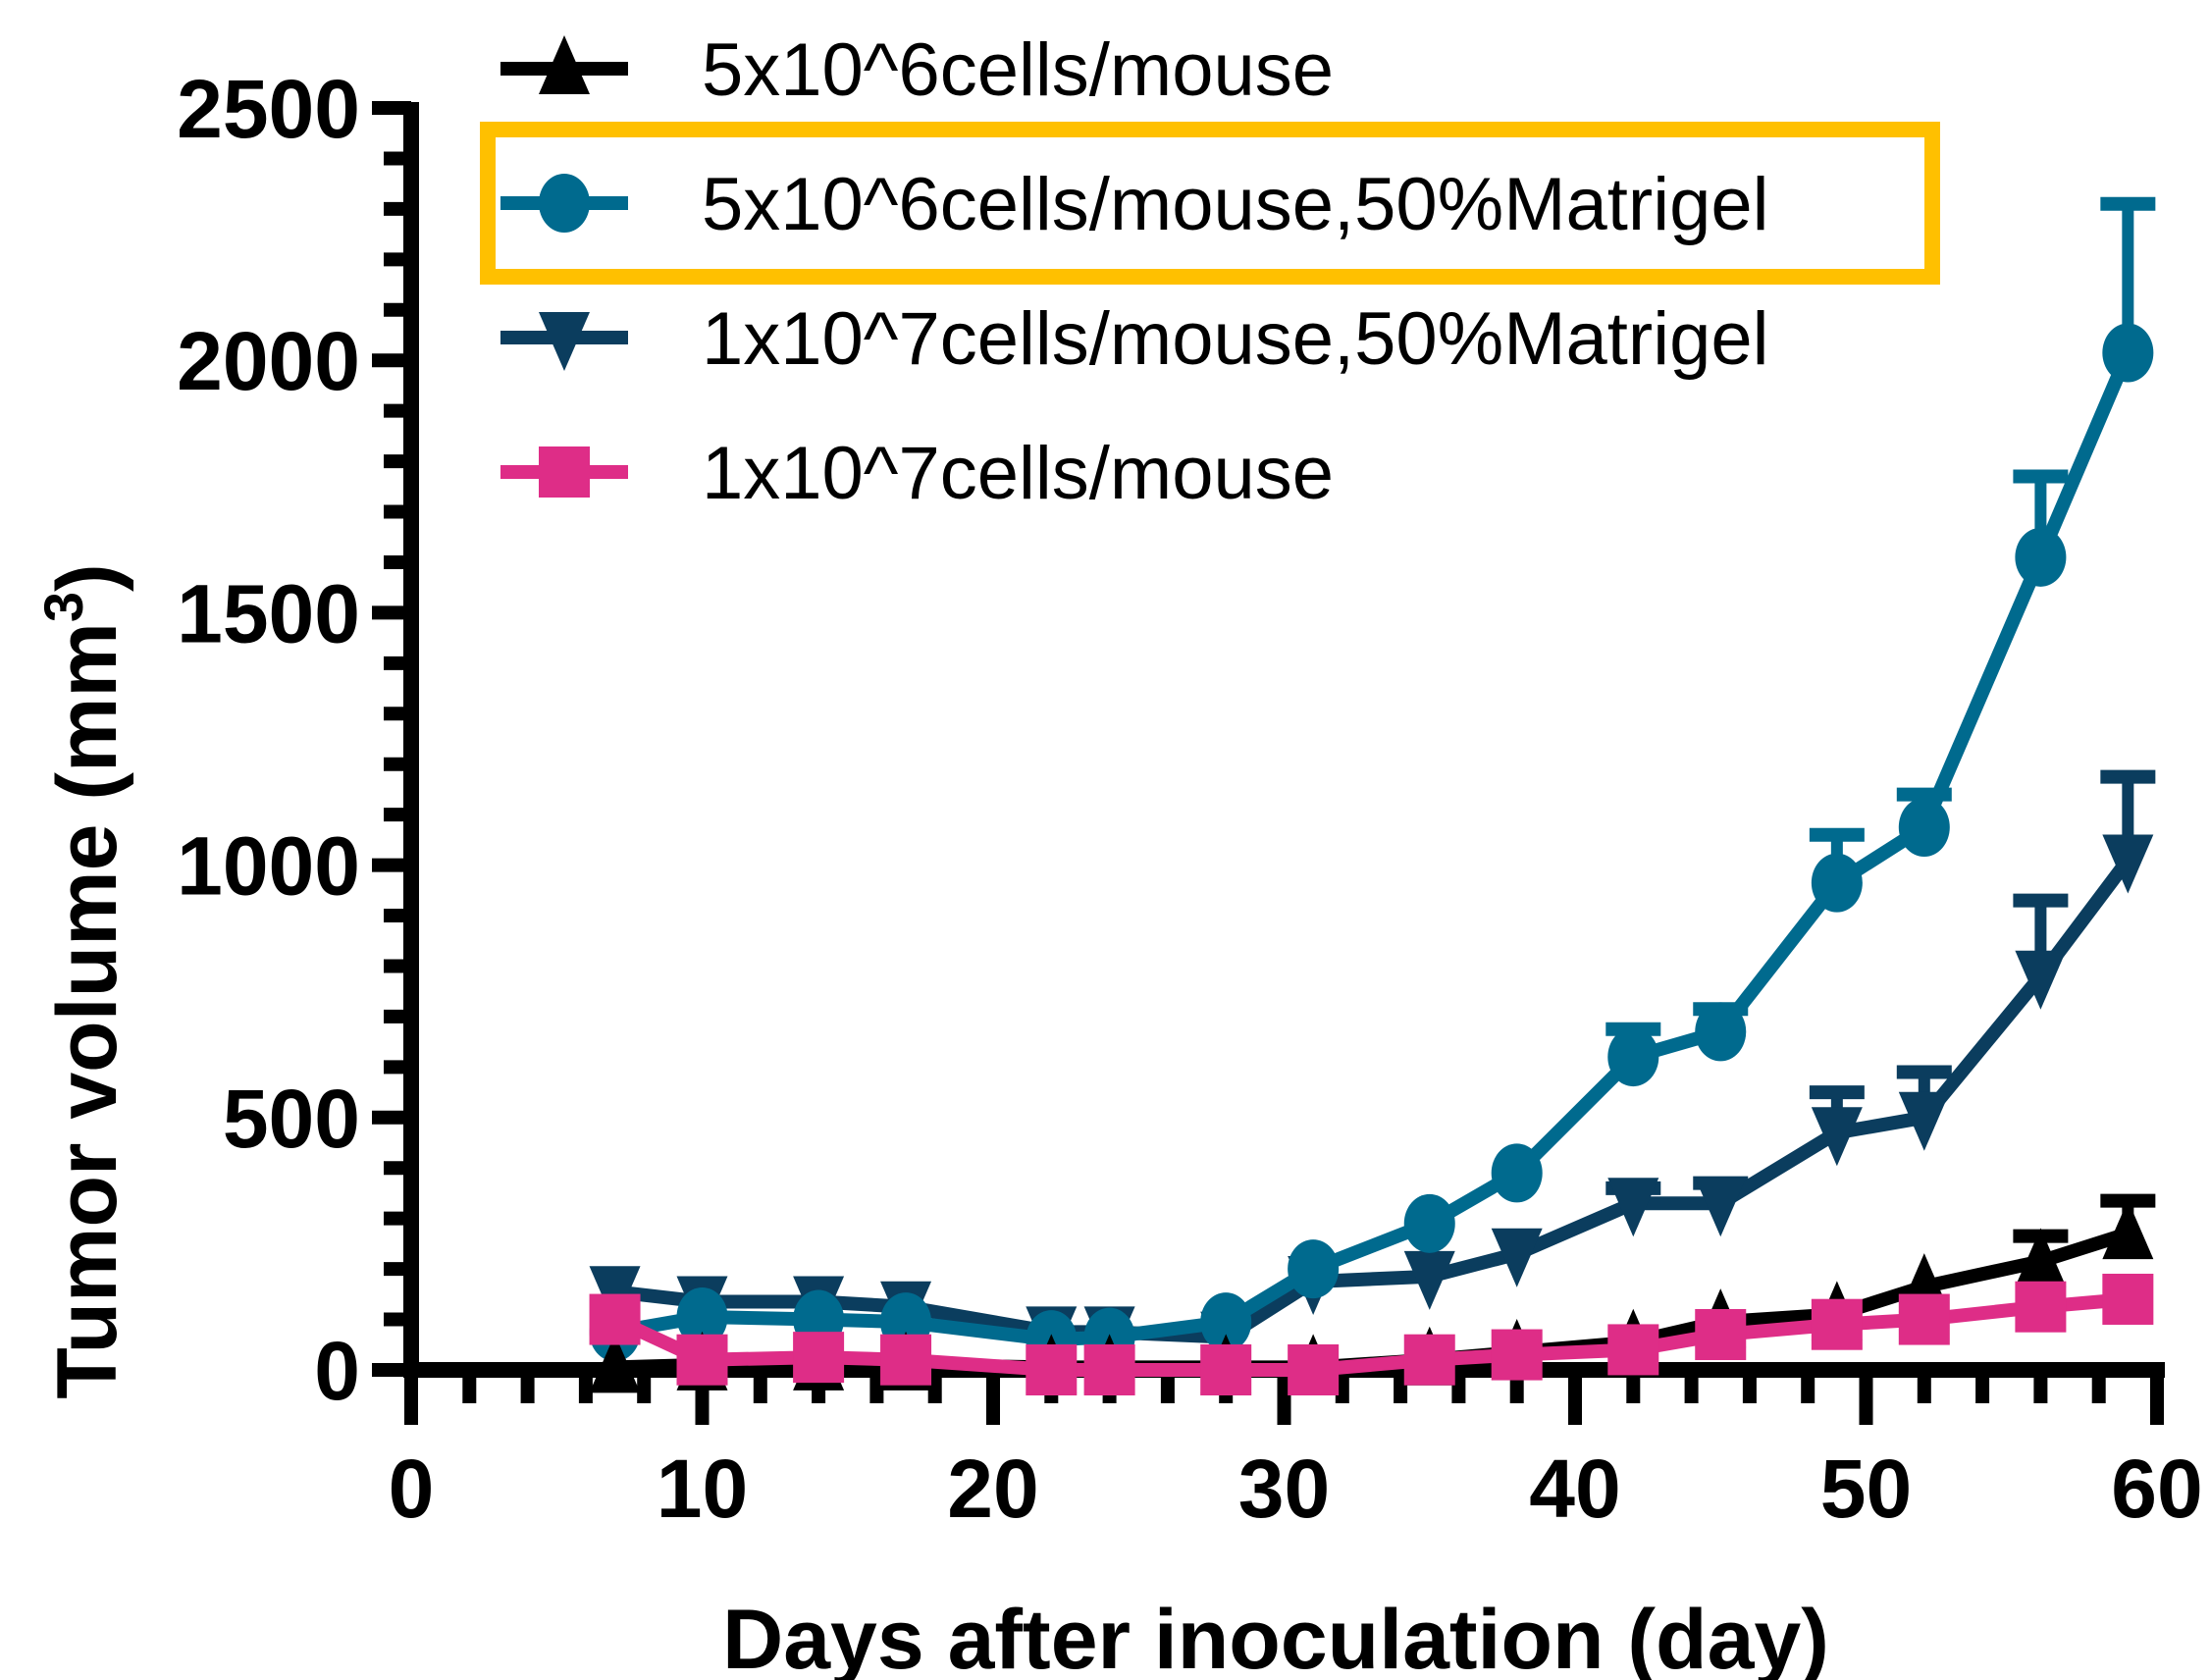 The width and height of the screenshot is (2210, 1680). What do you see at coordinates (1275, 1636) in the screenshot?
I see `x-axis-title: Days after inoculation (day)` at bounding box center [1275, 1636].